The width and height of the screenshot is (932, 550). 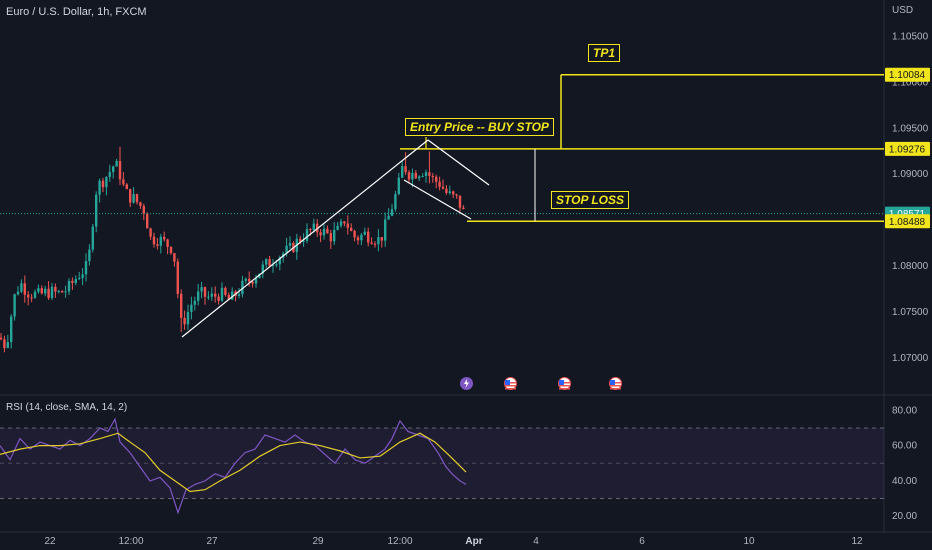 I want to click on time-tick-label: 12, so click(x=857, y=541).